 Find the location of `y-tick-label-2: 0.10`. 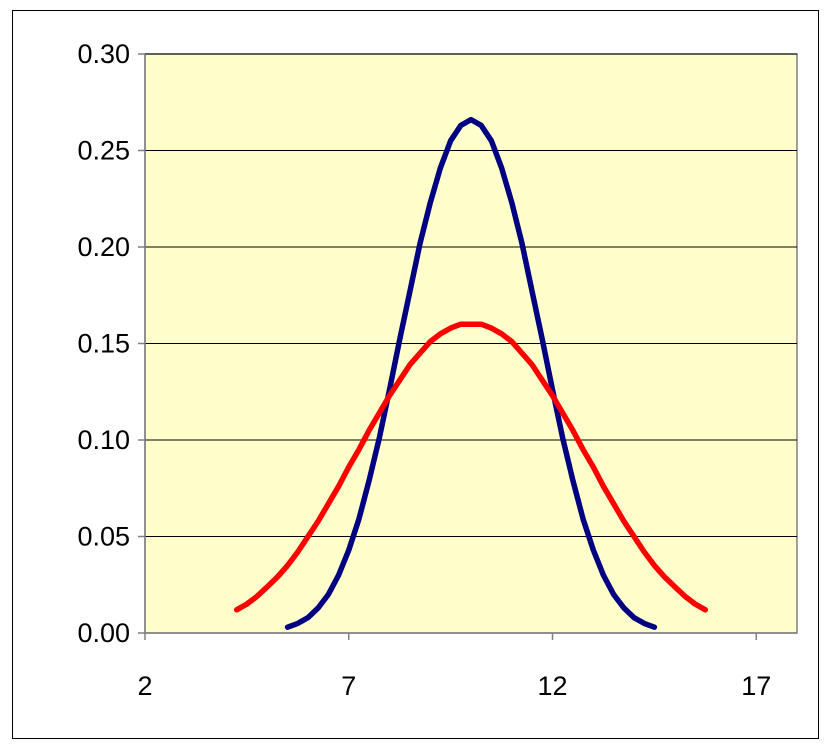

y-tick-label-2: 0.10 is located at coordinates (103, 440).